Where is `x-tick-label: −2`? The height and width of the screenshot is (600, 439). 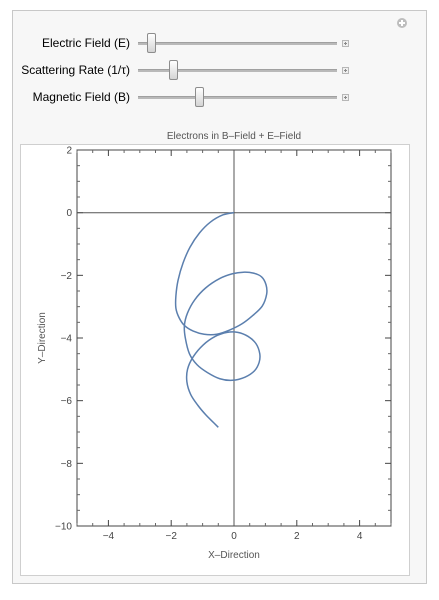 x-tick-label: −2 is located at coordinates (171, 536).